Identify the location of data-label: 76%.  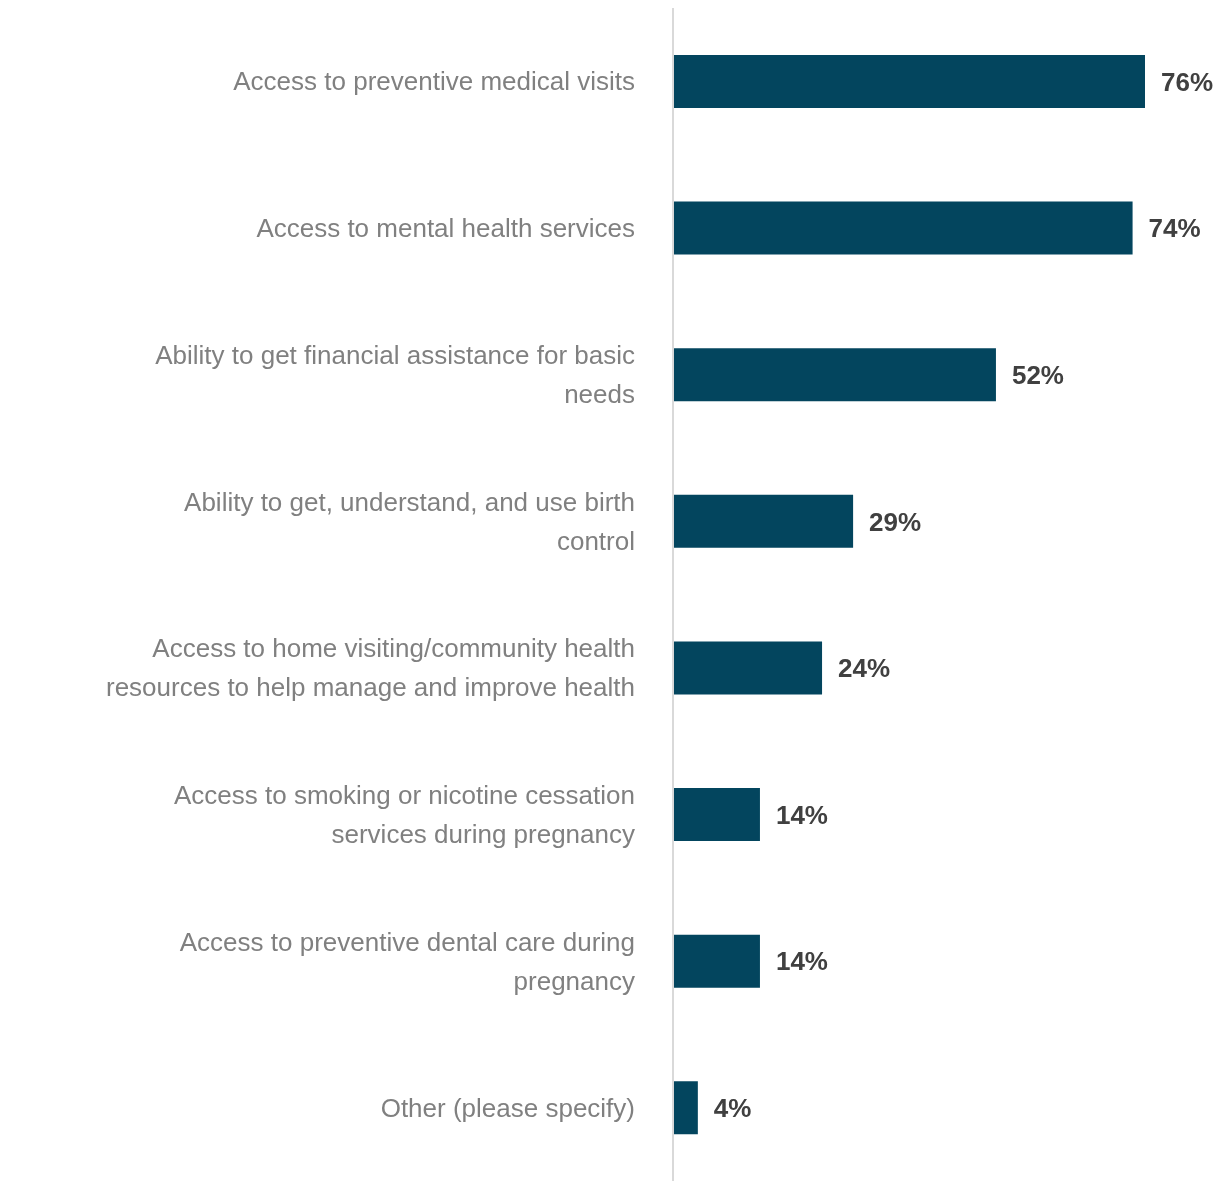
(1187, 81).